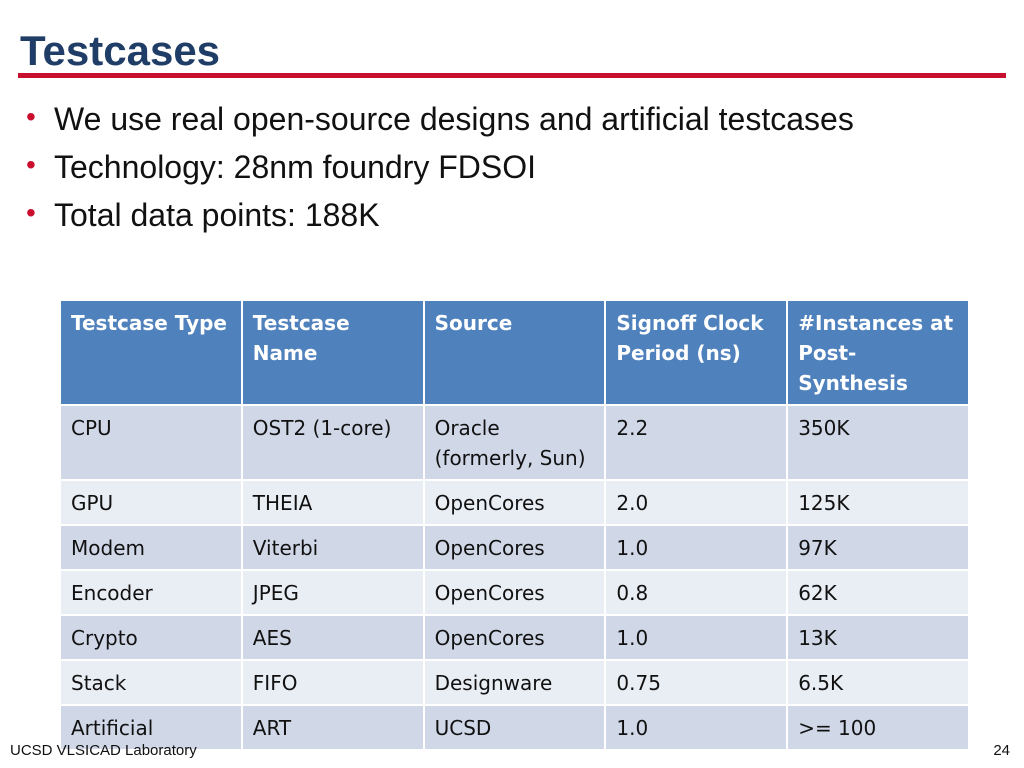 The height and width of the screenshot is (768, 1024). Describe the element at coordinates (151, 637) in the screenshot. I see `cell-testcase-type: Crypto` at that location.